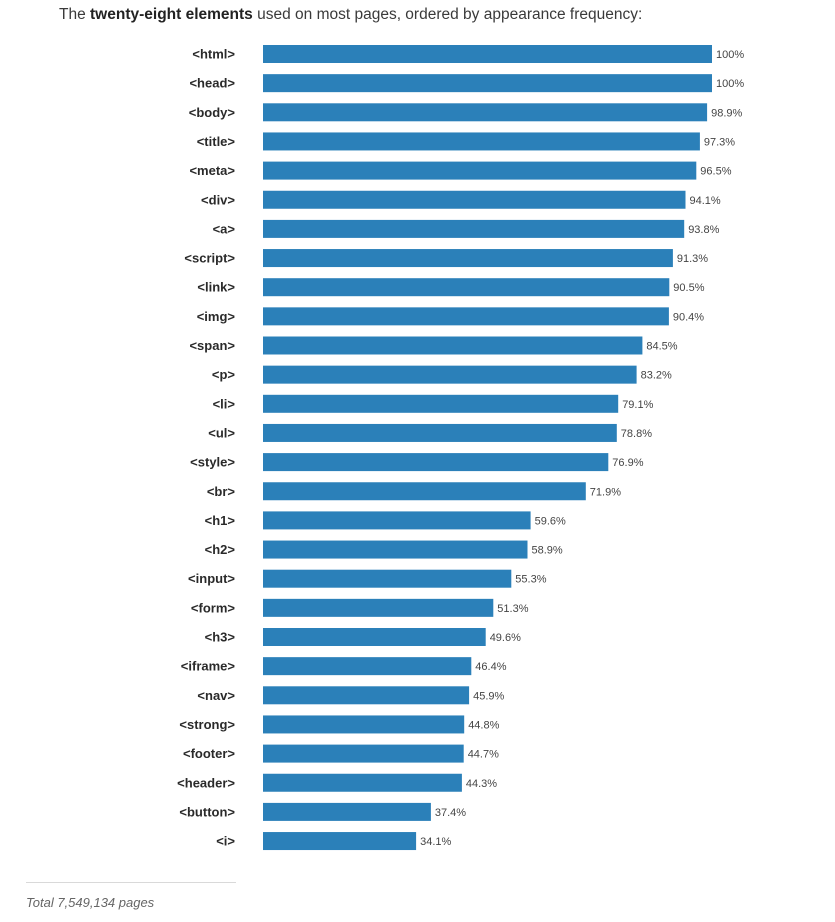 The image size is (835, 922). I want to click on category-label: <a>, so click(224, 228).